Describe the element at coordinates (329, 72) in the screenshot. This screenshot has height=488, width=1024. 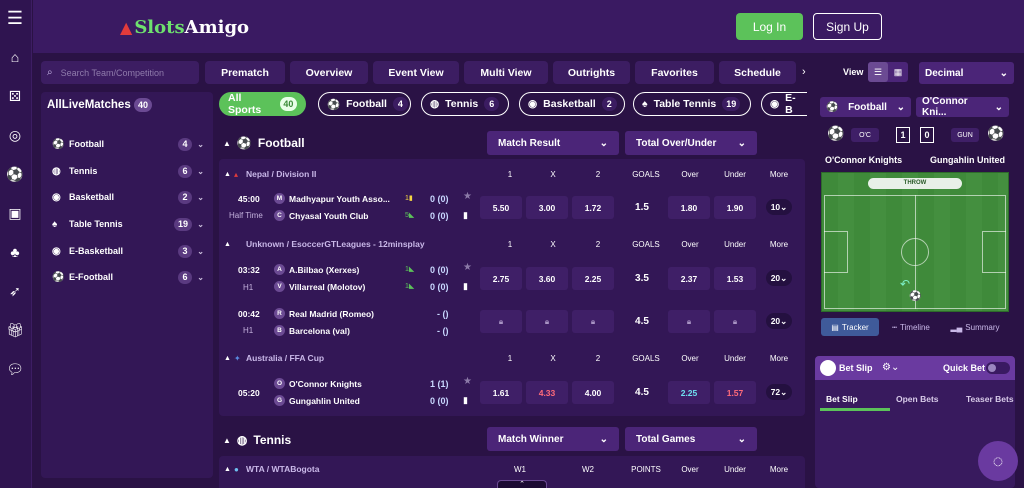
I see `tab-overview: Overview` at that location.